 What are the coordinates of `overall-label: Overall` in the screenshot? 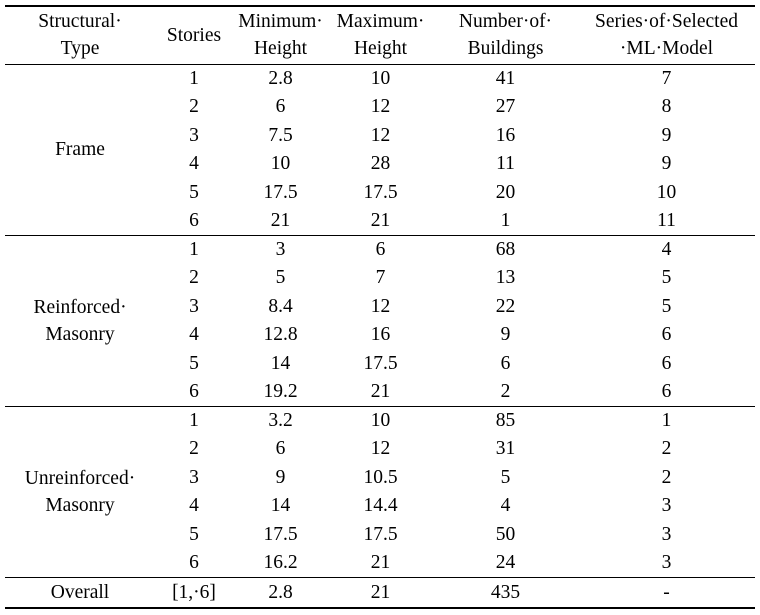 It's located at (80, 592).